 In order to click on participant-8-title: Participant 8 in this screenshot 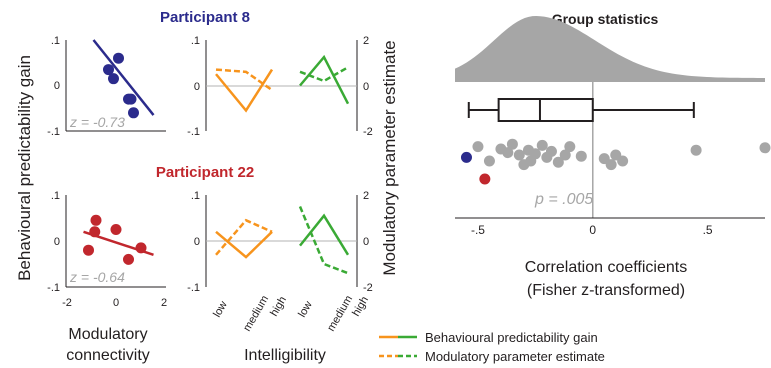, I will do `click(205, 17)`.